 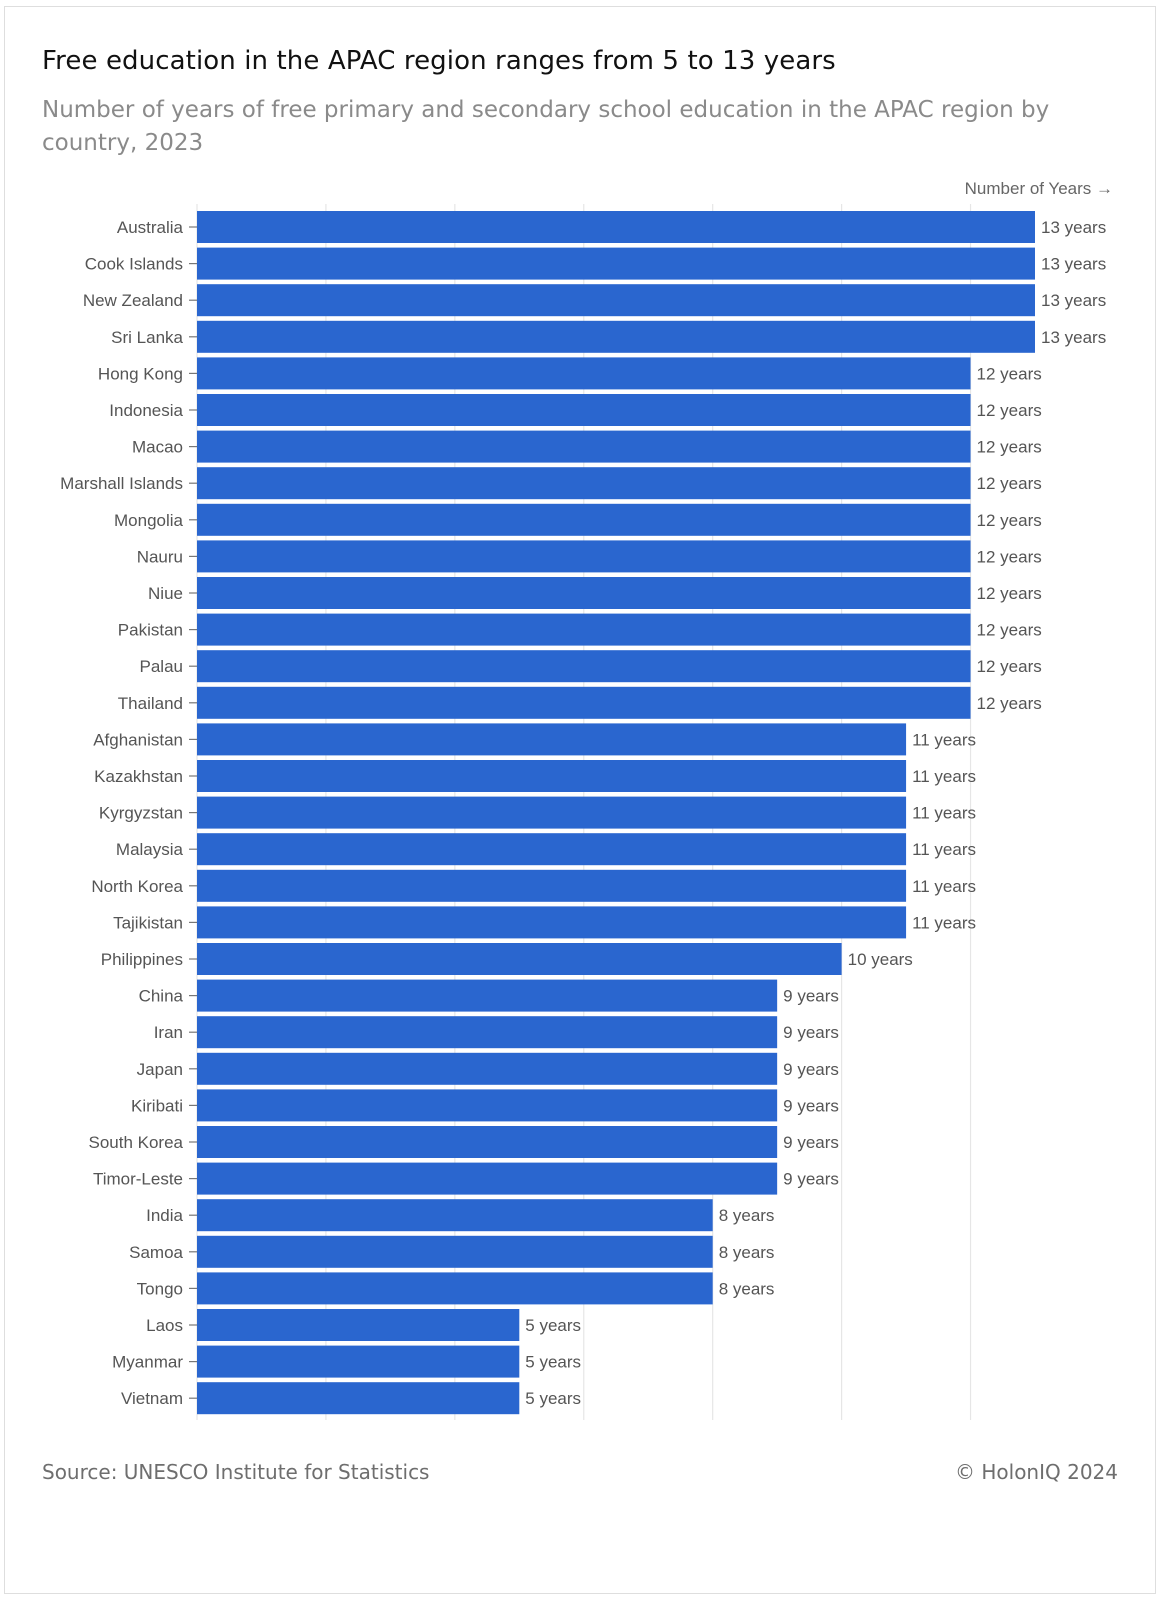 What do you see at coordinates (135, 1142) in the screenshot?
I see `category-label: South Korea` at bounding box center [135, 1142].